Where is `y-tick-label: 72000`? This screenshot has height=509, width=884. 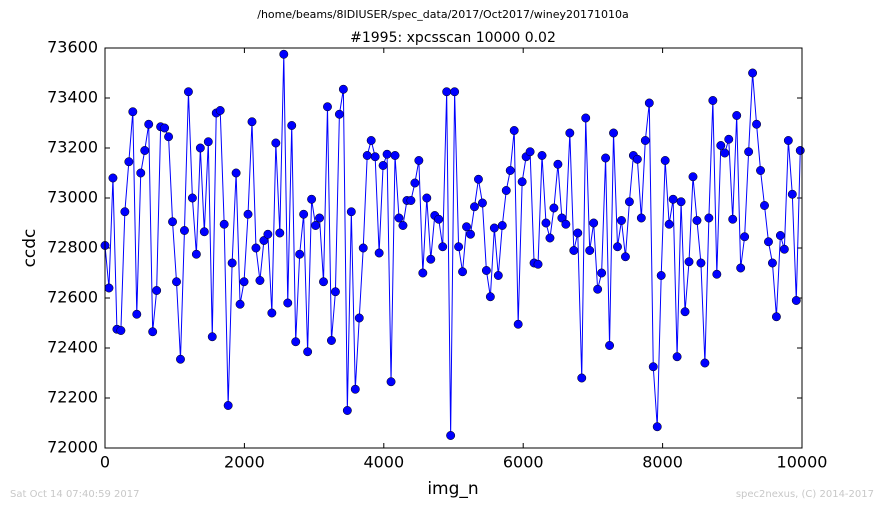
y-tick-label: 72000 is located at coordinates (72, 447).